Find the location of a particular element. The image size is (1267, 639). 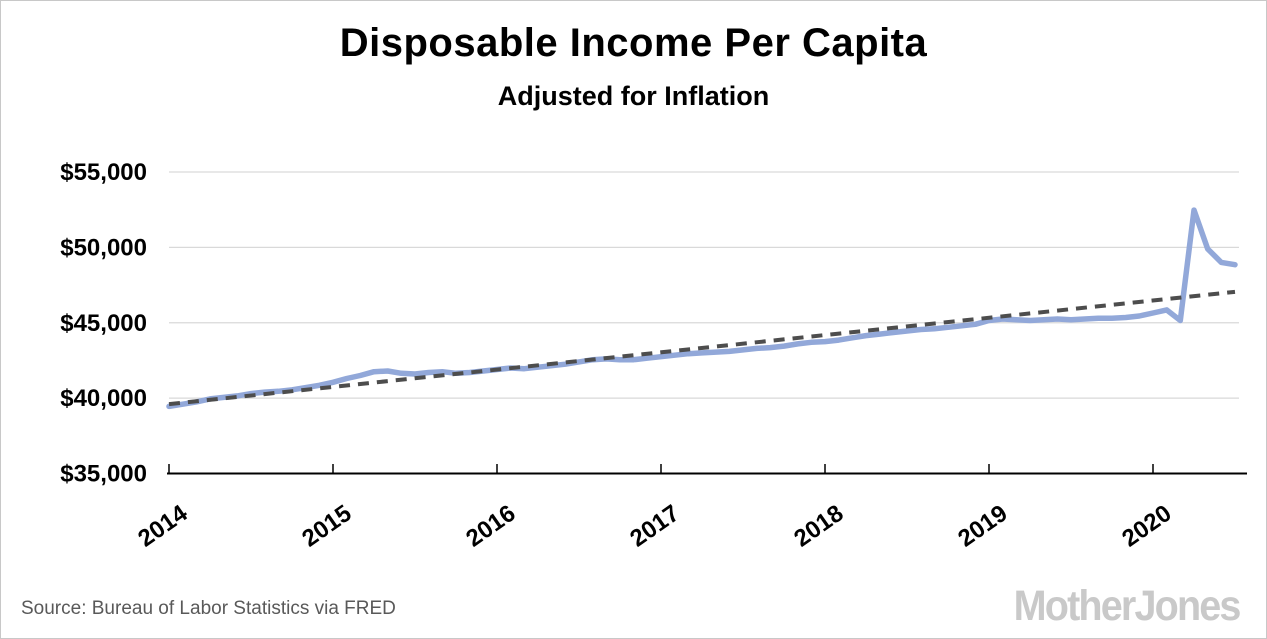

chart-title: Disposable Income Per Capita is located at coordinates (633, 43).